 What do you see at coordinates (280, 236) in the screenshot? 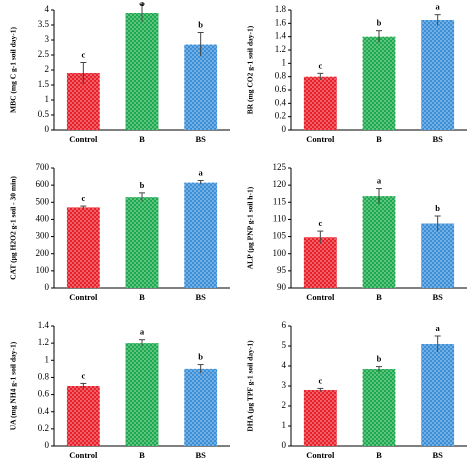
I see `y-tick-label: 105` at bounding box center [280, 236].